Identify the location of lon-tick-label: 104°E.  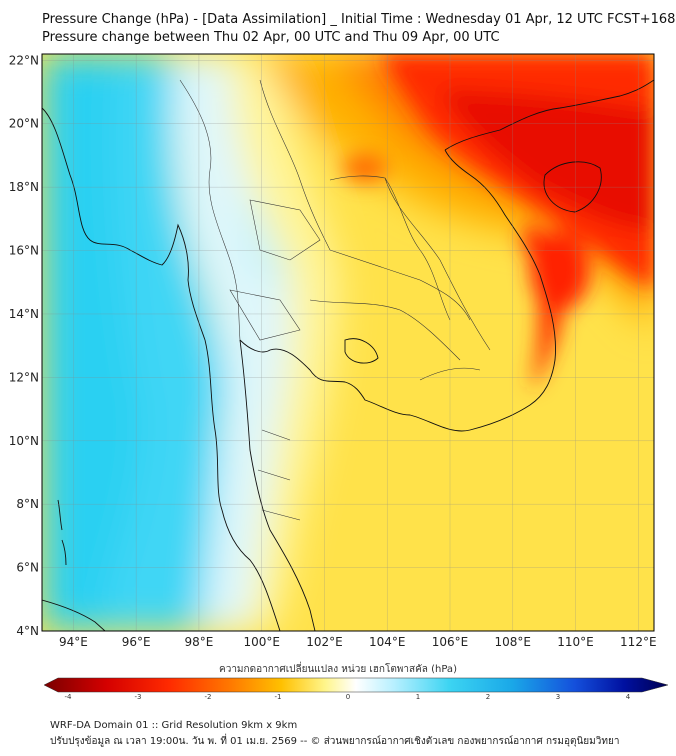
(387, 642).